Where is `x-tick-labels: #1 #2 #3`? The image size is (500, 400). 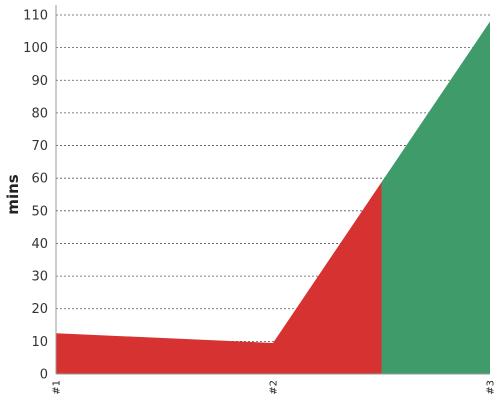
x-tick-labels: #1 #2 #3 is located at coordinates (274, 387).